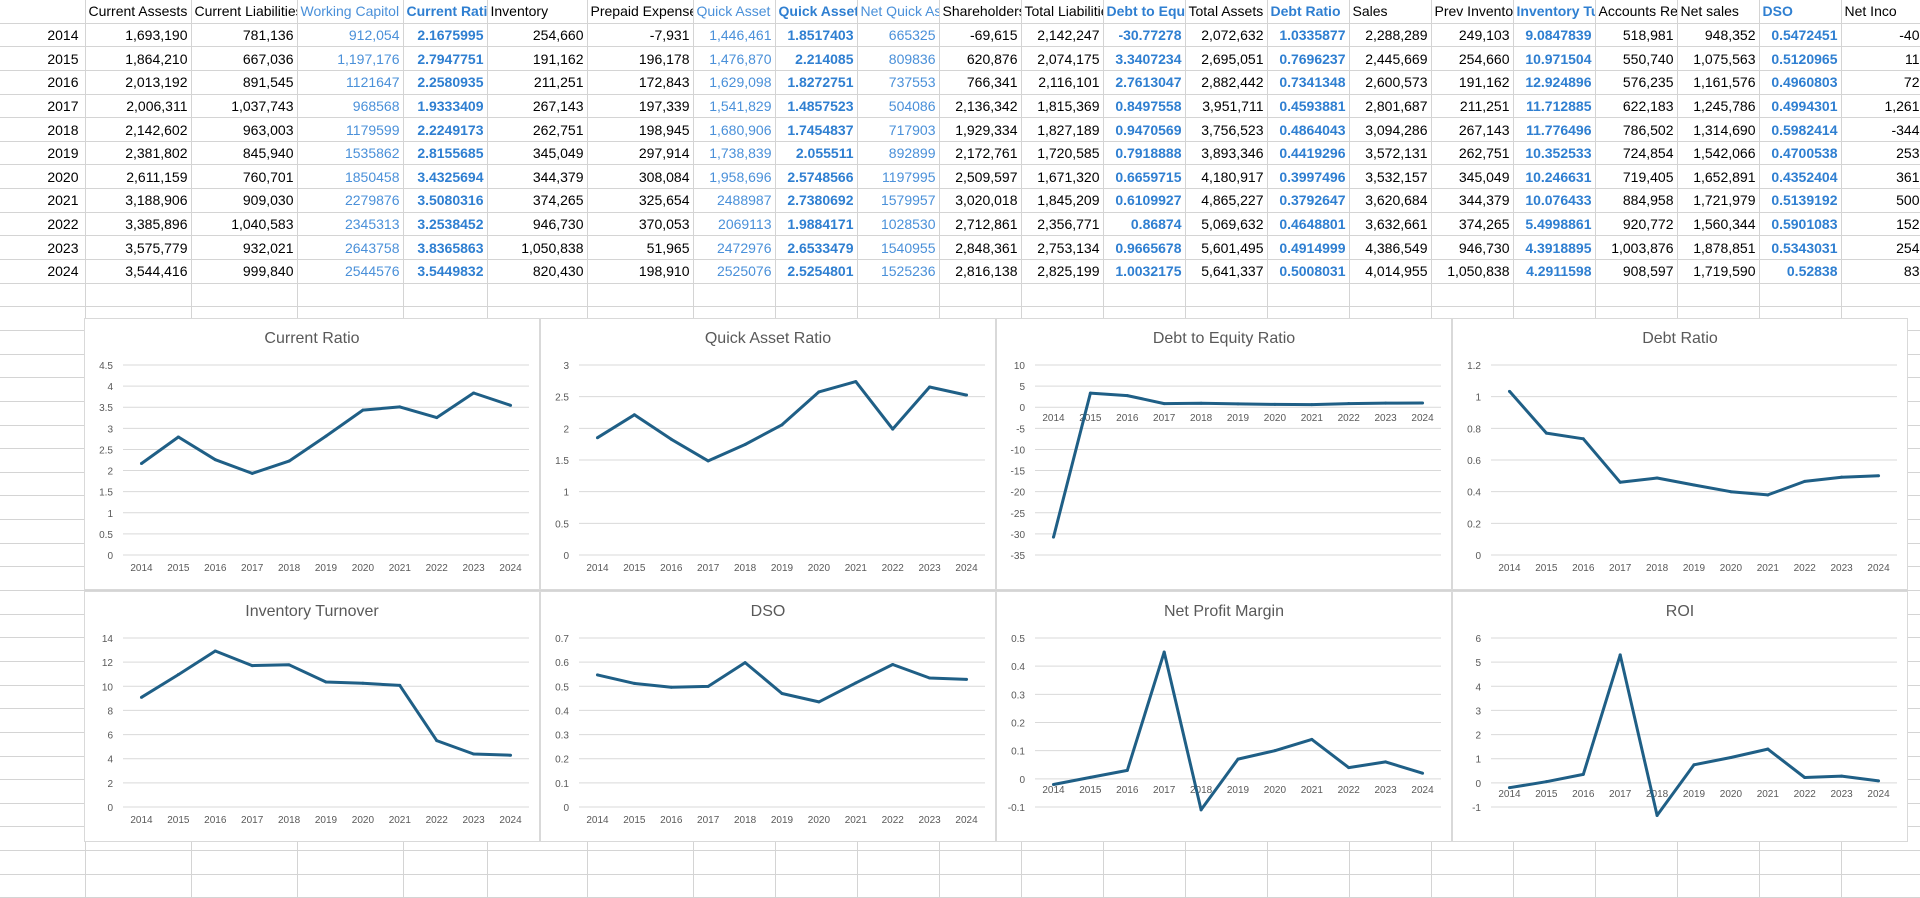  What do you see at coordinates (1554, 58) in the screenshot?
I see `data-cell: 10.971504` at bounding box center [1554, 58].